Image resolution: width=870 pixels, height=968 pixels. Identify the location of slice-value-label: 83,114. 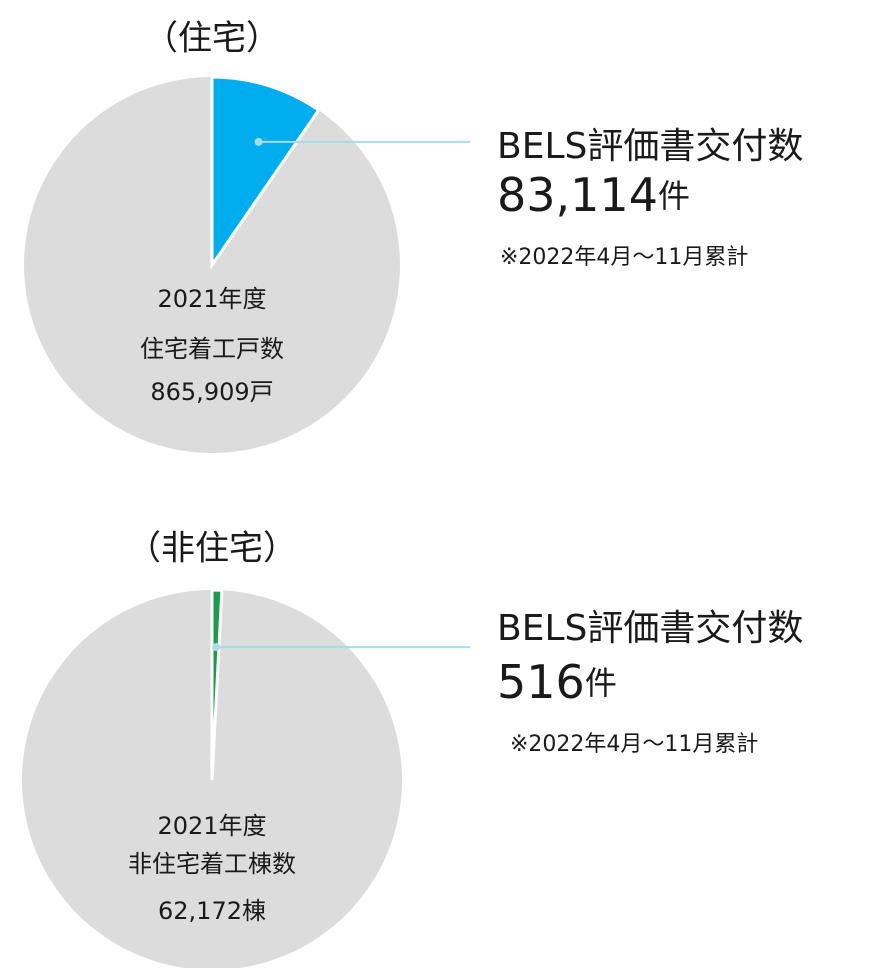
(577, 195).